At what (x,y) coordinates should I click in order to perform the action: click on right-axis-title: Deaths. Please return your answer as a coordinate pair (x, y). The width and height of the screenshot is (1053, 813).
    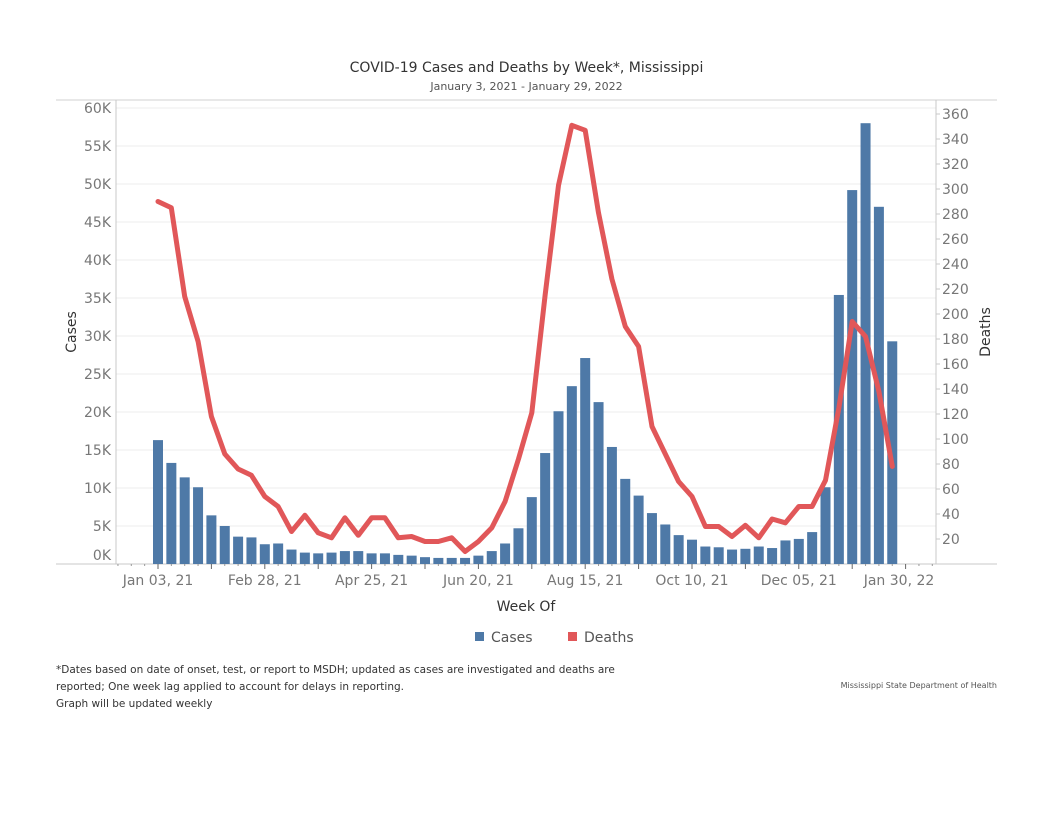
    Looking at the image, I should click on (986, 332).